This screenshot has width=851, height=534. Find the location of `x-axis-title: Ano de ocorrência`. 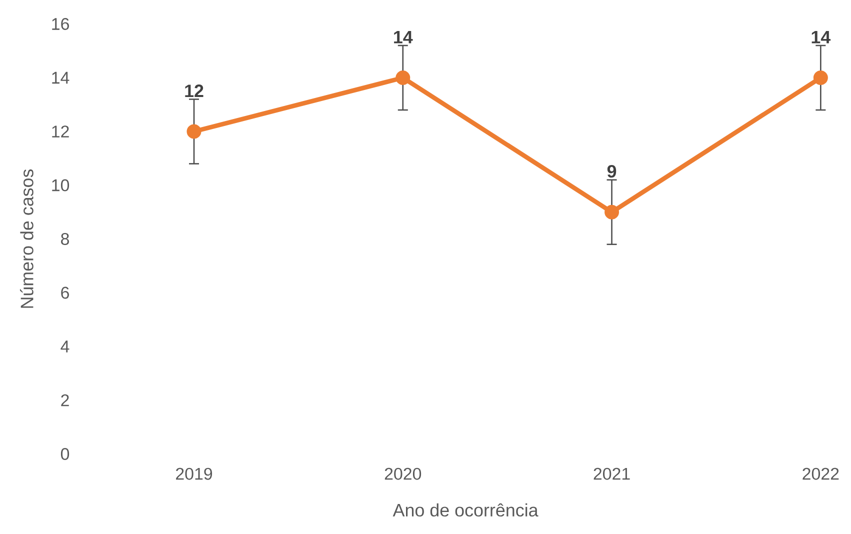

x-axis-title: Ano de ocorrência is located at coordinates (465, 510).